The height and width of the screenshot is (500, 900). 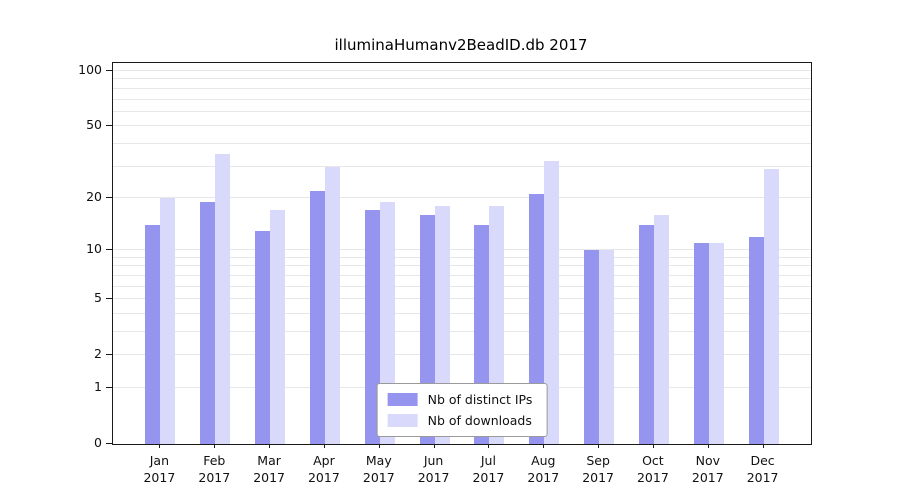 I want to click on legend-label: Nb of distinct IPs, so click(x=480, y=399).